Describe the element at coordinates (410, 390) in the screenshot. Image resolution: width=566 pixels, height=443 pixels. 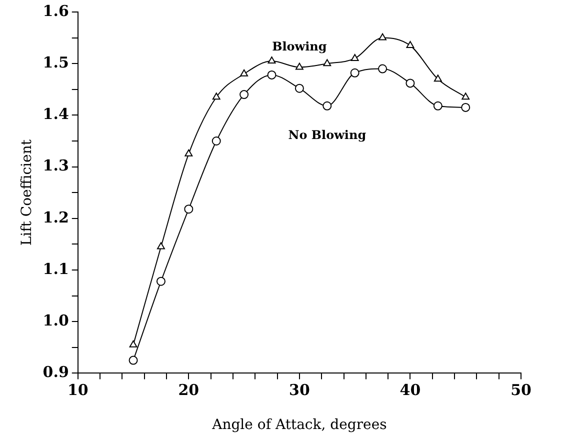
I see `x-tick-label: 40` at that location.